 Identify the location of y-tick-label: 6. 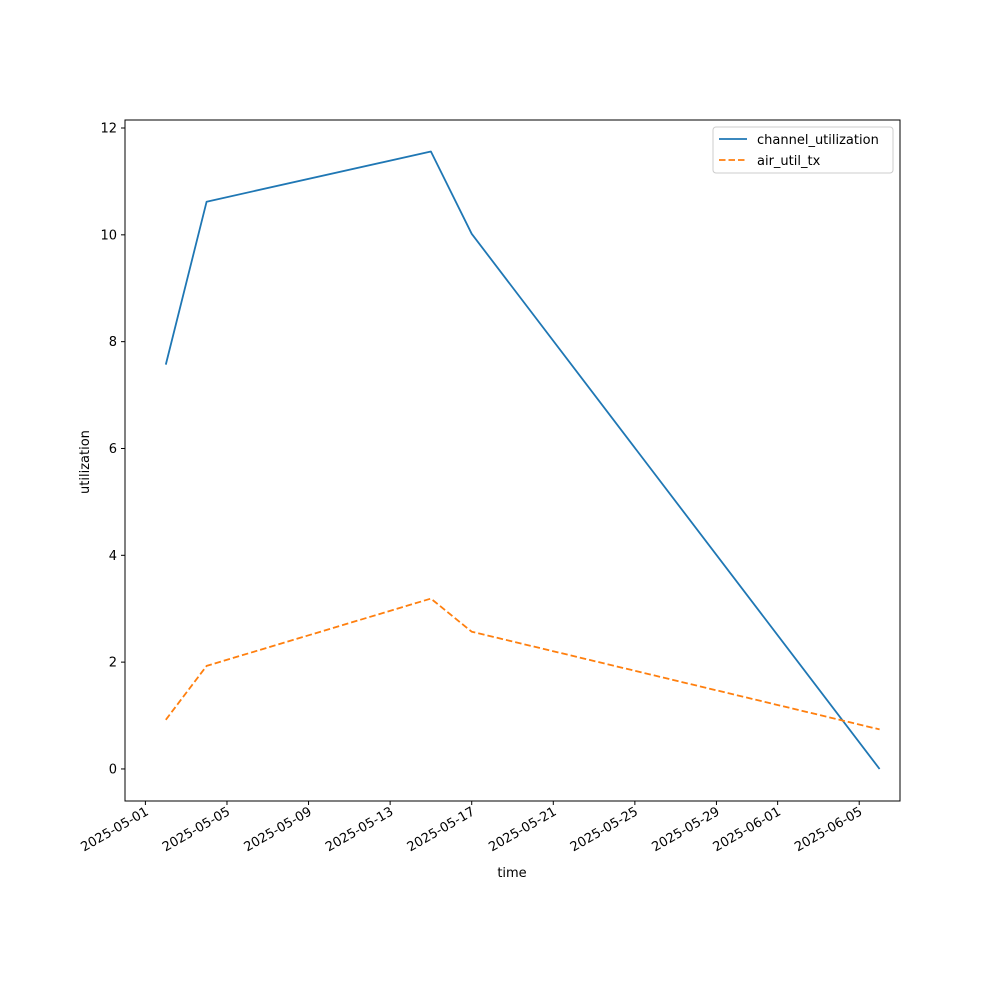
(113, 449).